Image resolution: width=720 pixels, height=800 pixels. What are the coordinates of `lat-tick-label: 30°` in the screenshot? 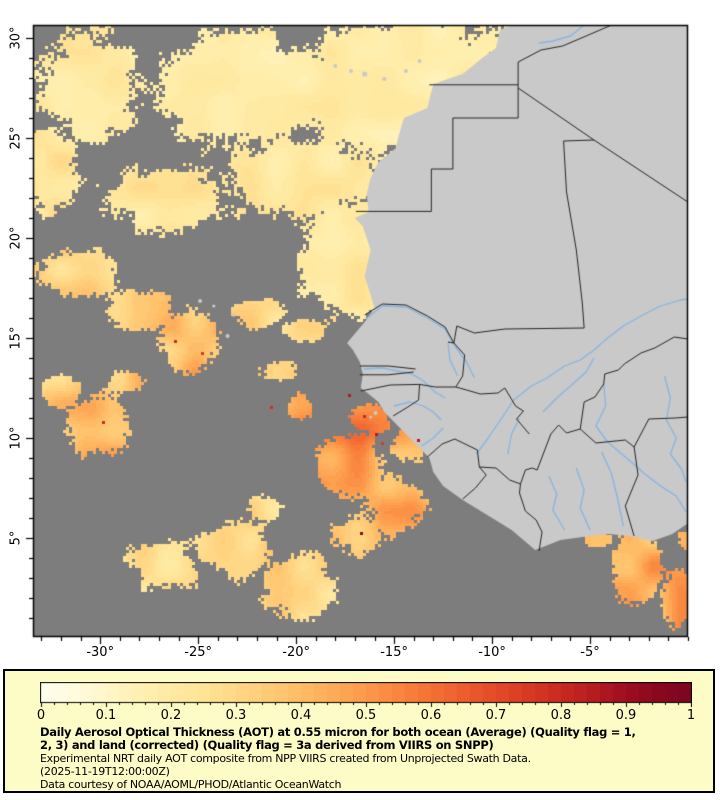 It's located at (16, 38).